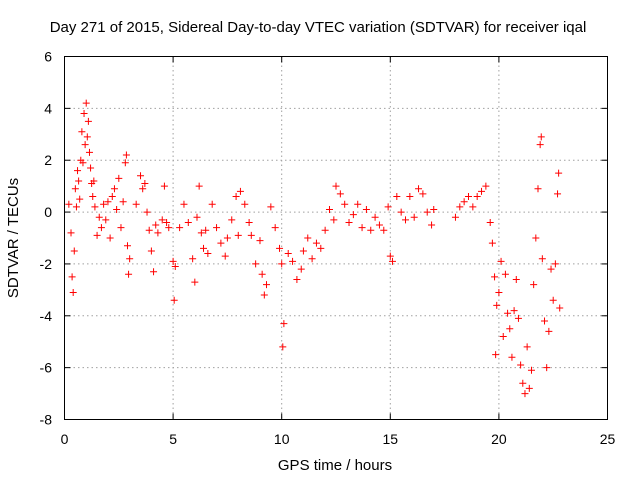 This screenshot has width=640, height=480. Describe the element at coordinates (46, 368) in the screenshot. I see `y-tick-label: -6` at that location.